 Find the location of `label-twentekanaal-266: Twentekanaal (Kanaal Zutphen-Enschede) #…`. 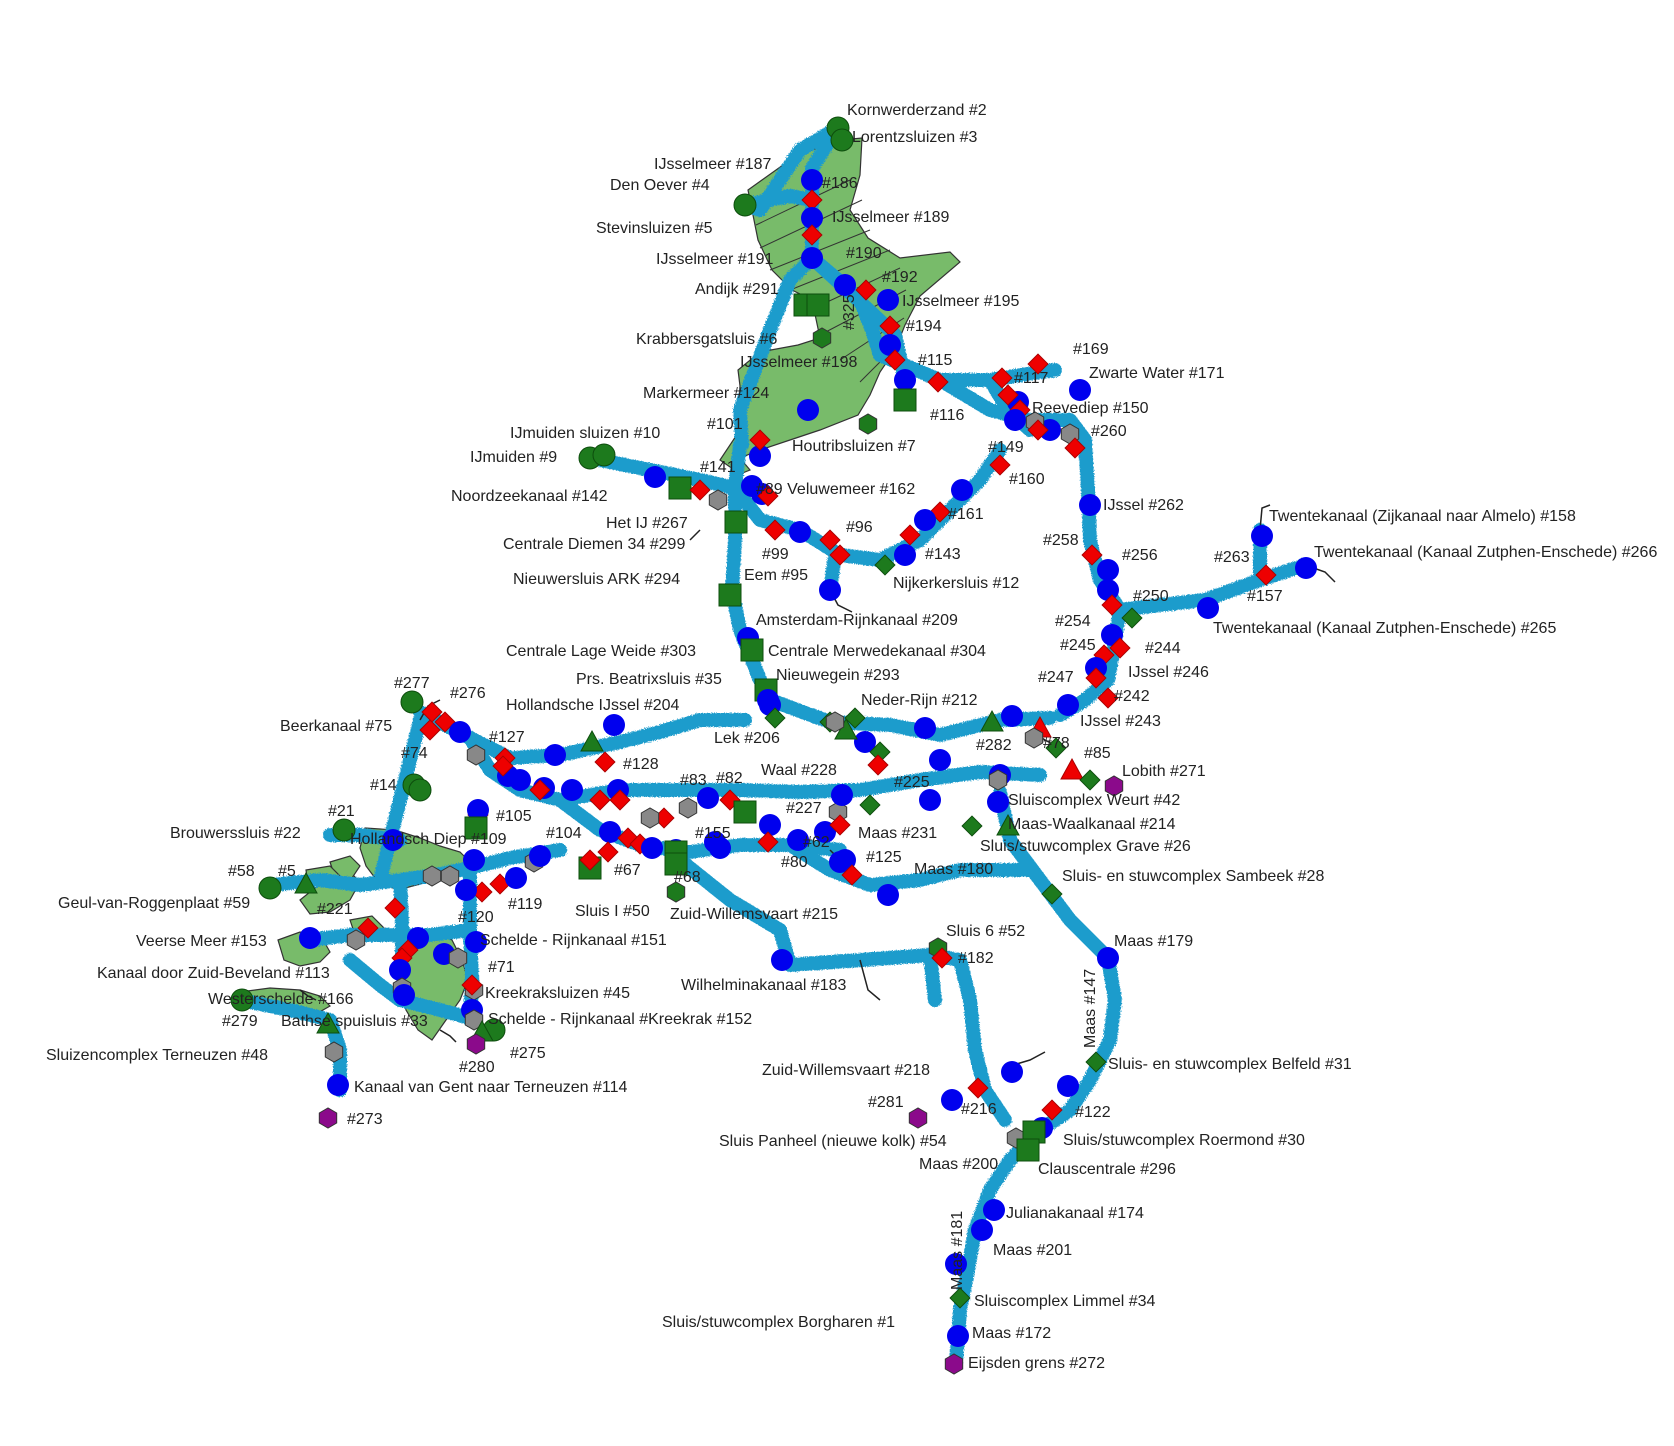

label-twentekanaal-266: Twentekanaal (Kanaal Zutphen-Enschede) #… is located at coordinates (1485, 552).